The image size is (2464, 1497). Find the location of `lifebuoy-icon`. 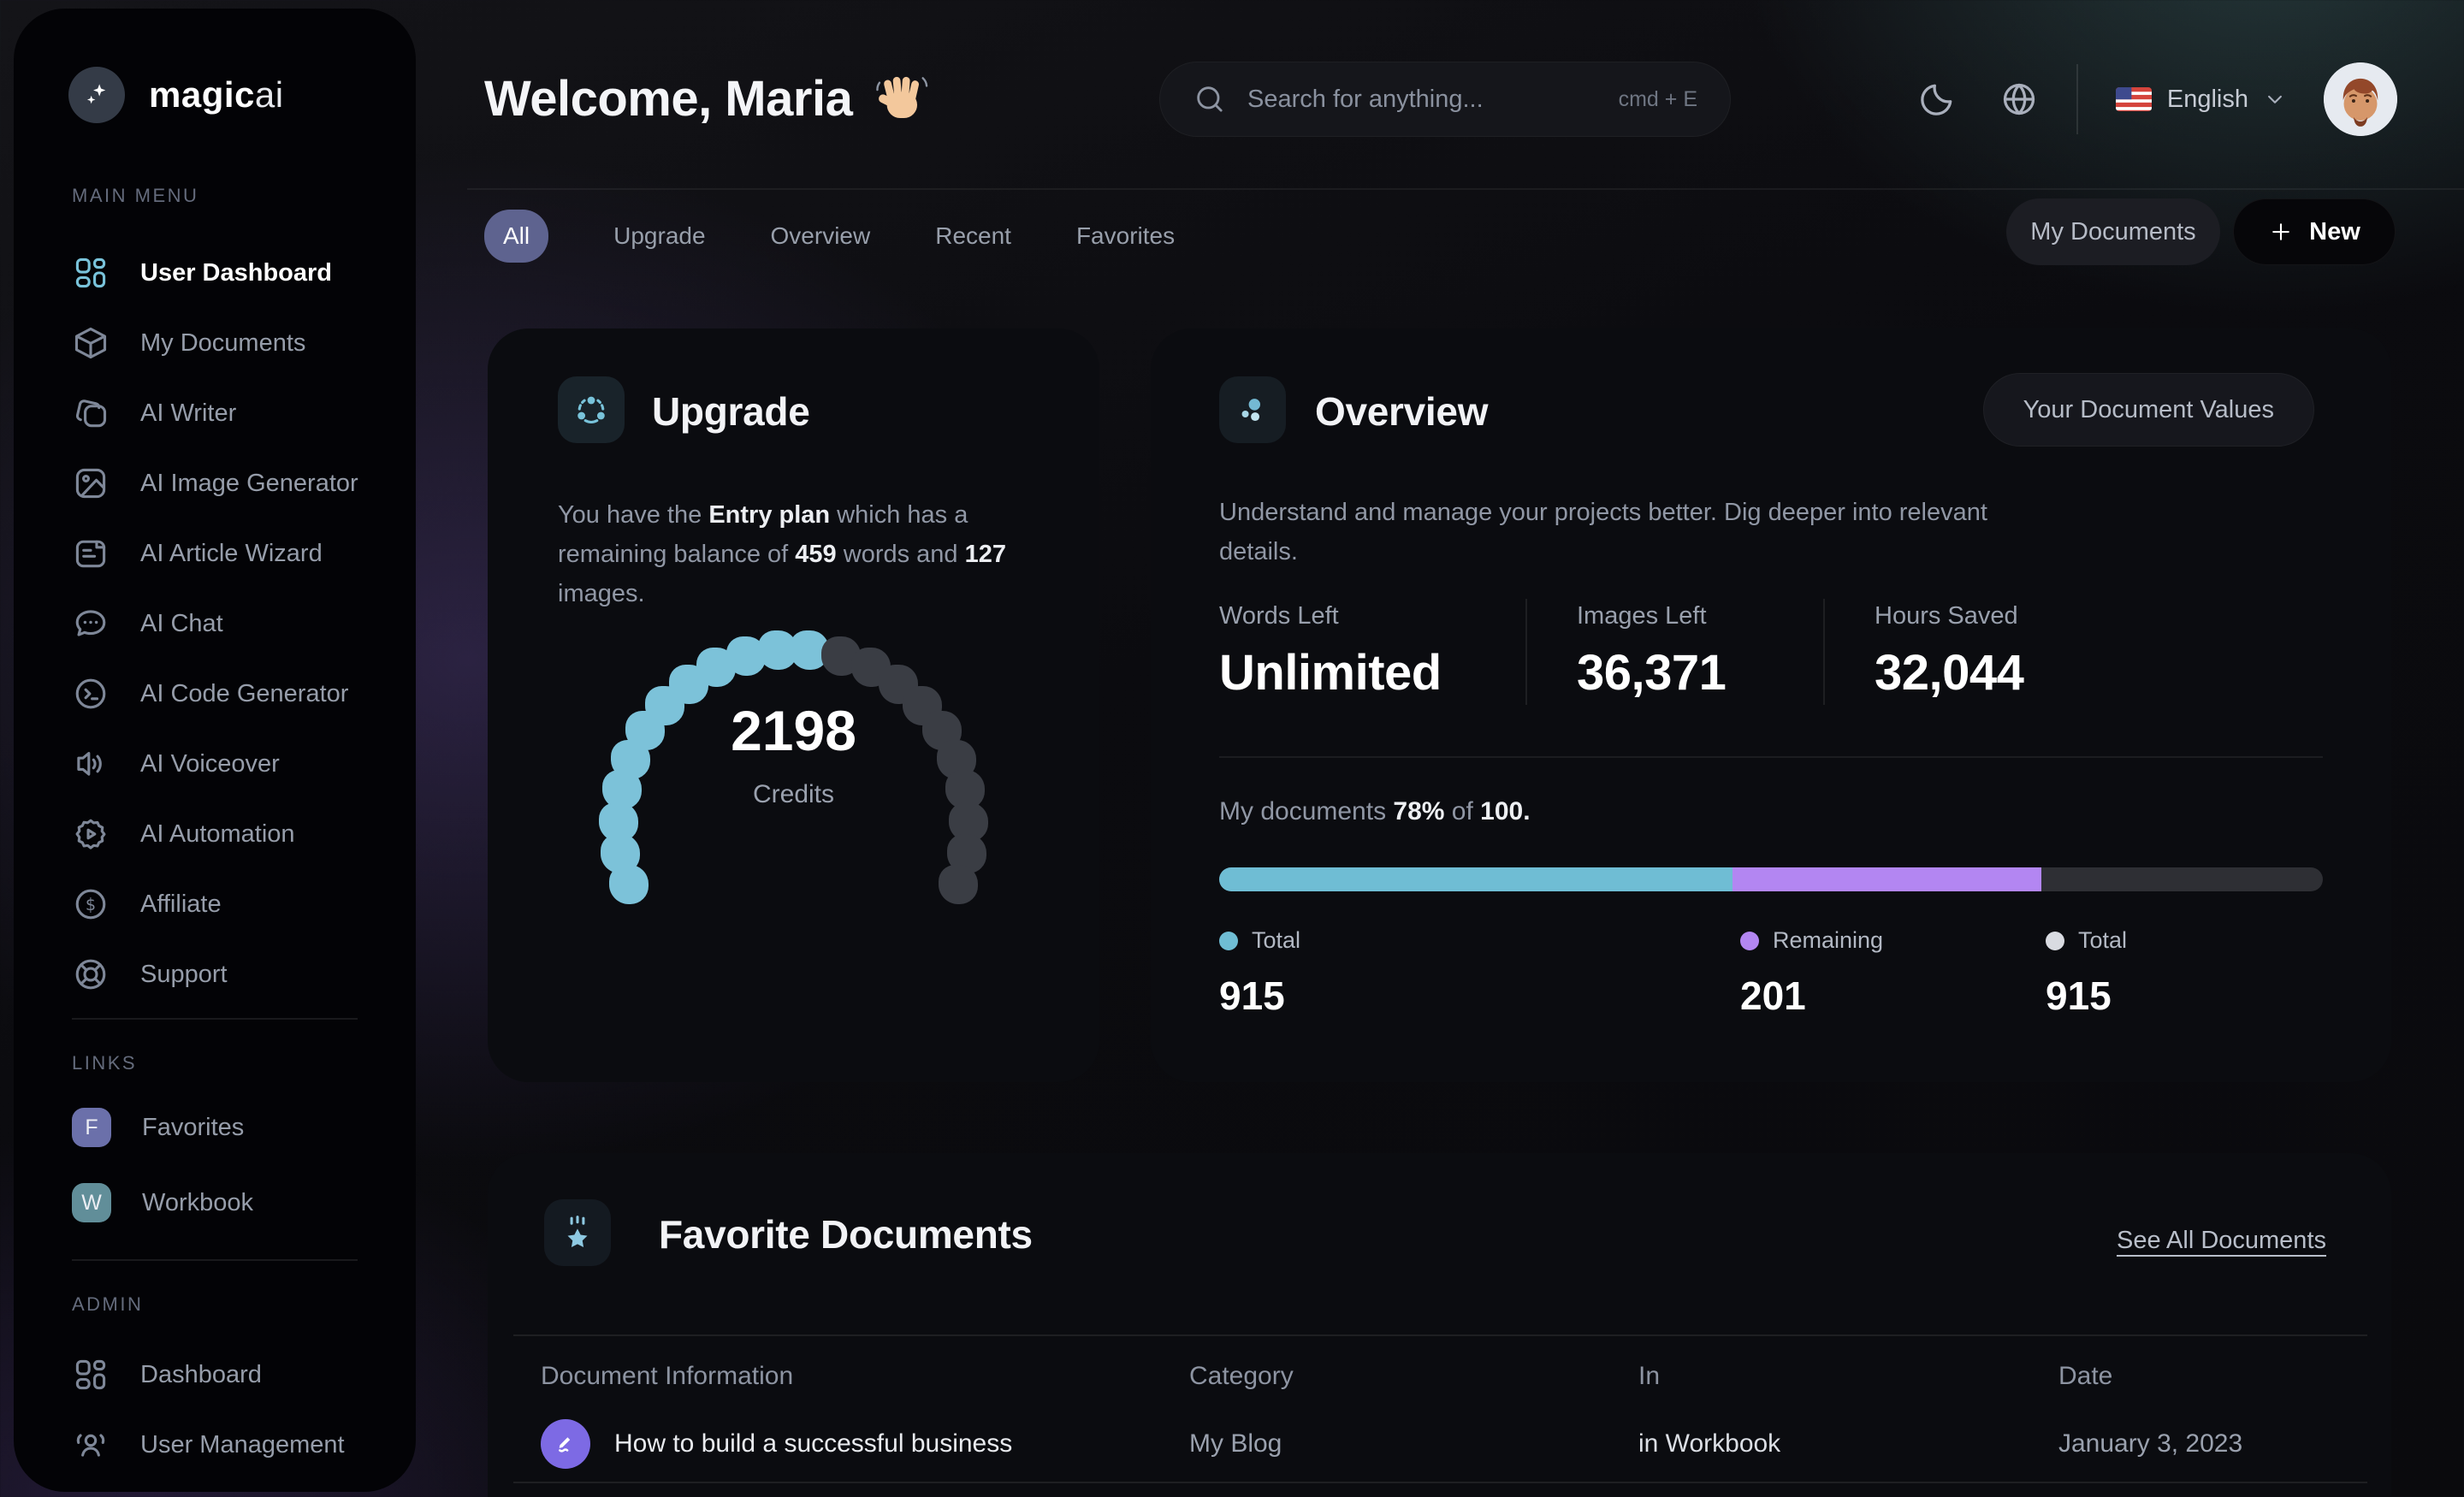

lifebuoy-icon is located at coordinates (91, 974).